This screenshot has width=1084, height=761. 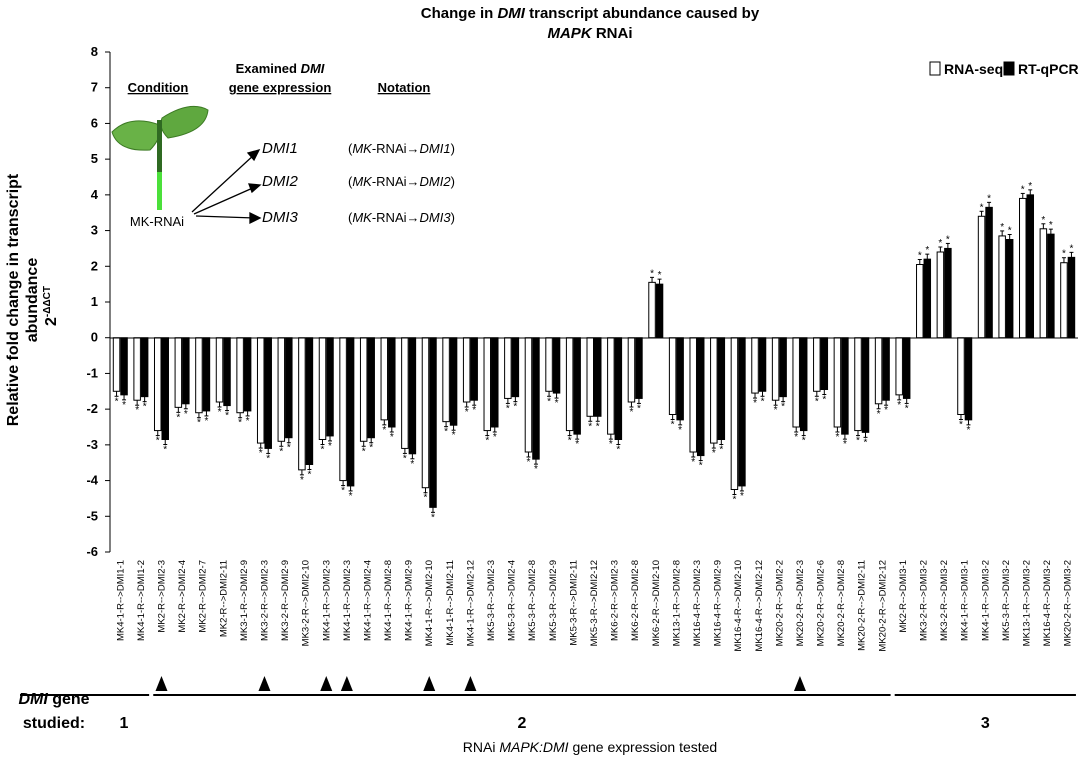 I want to click on inset-col-notation: Notation, so click(x=404, y=87).